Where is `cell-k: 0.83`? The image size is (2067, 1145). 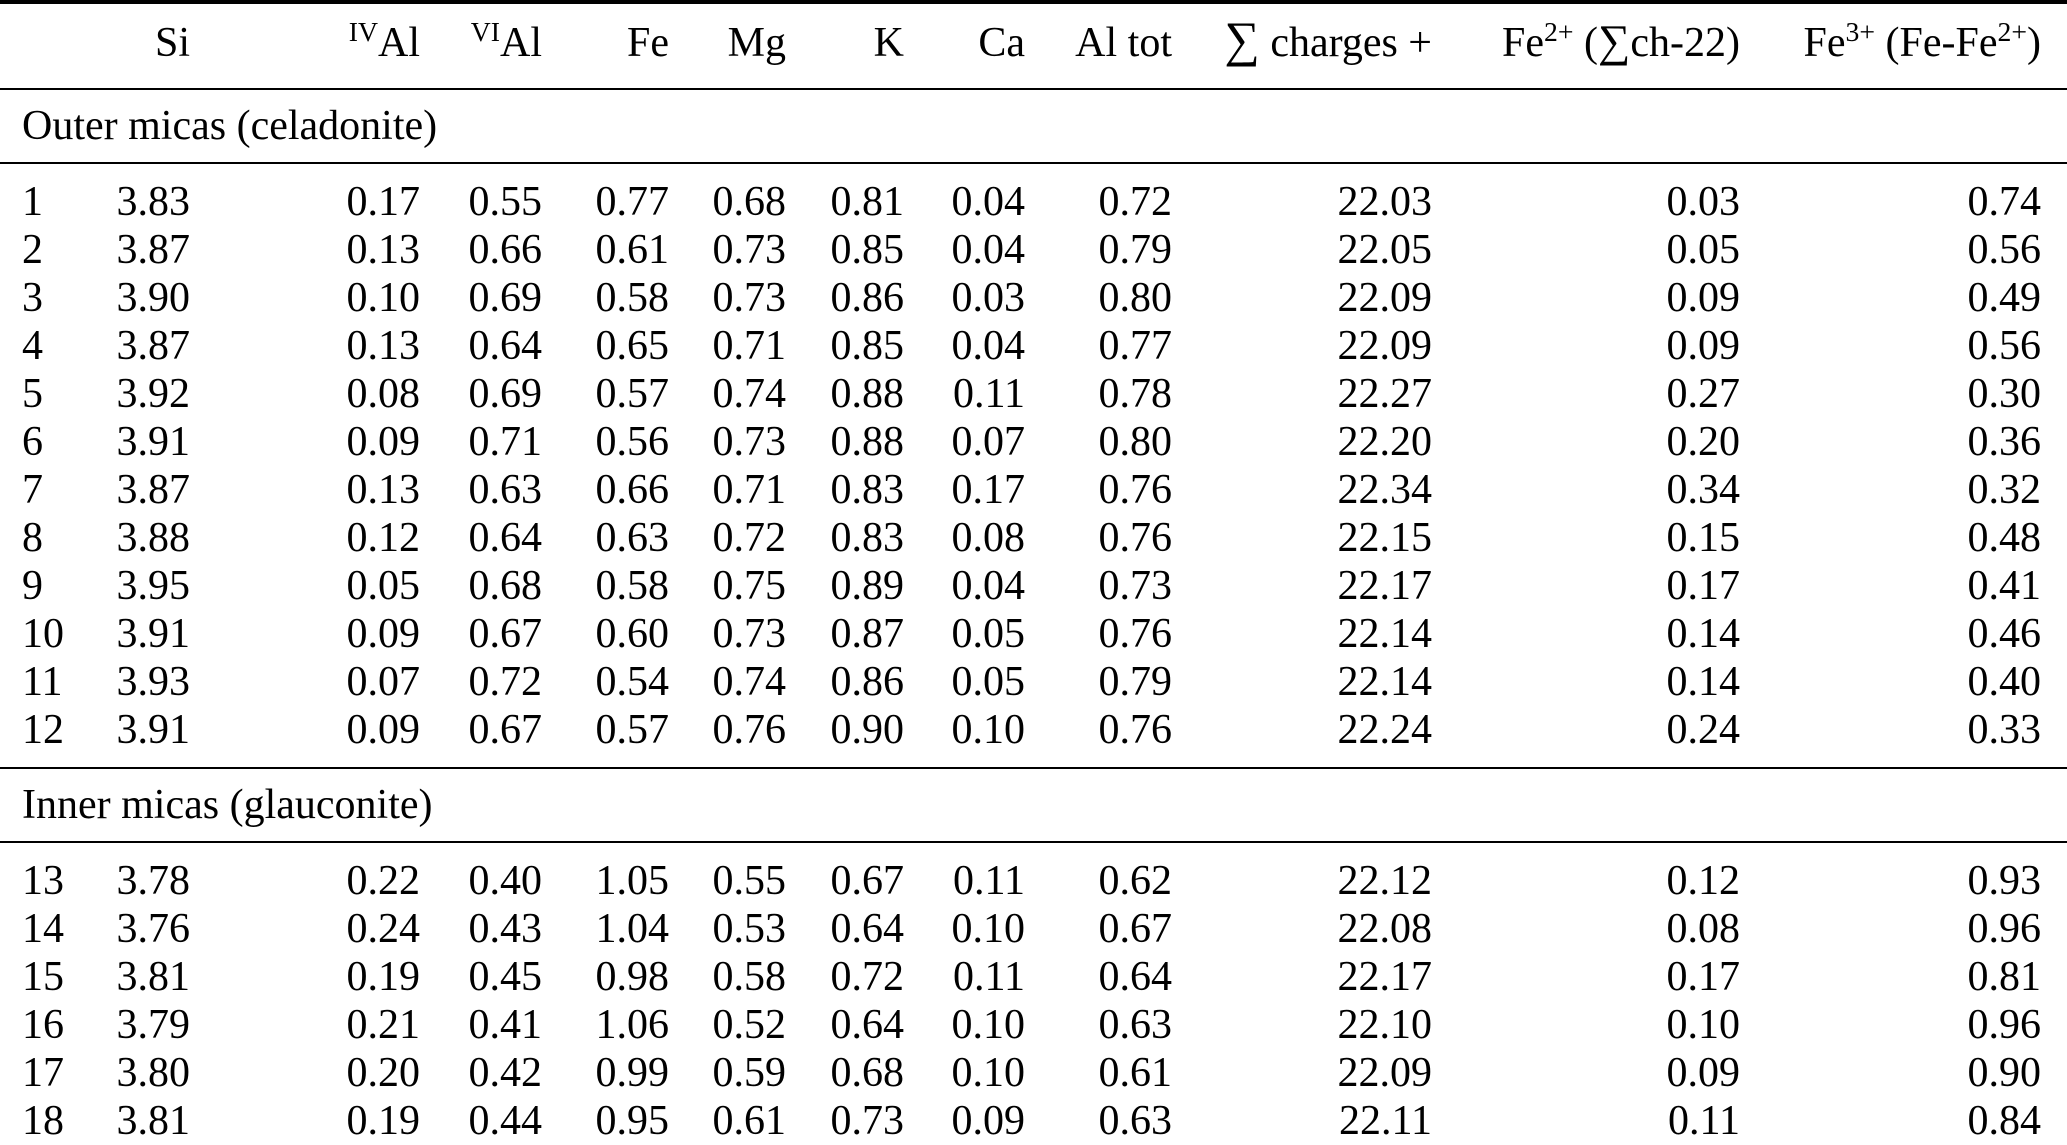
cell-k: 0.83 is located at coordinates (867, 538).